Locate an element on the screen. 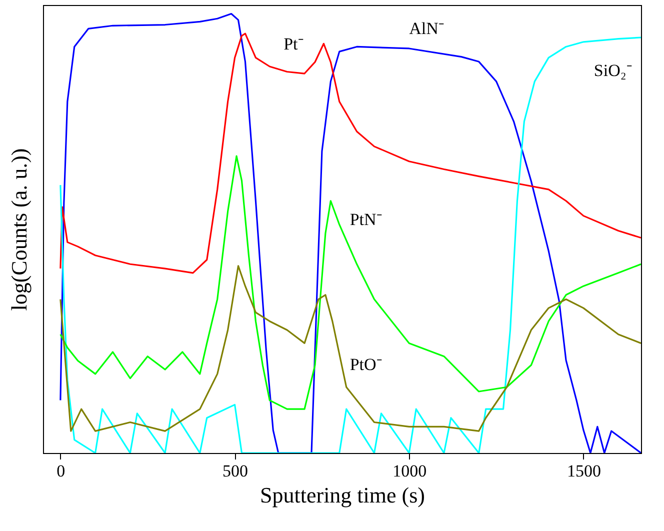 Image resolution: width=664 pixels, height=531 pixels. x-tick-label: 1000 is located at coordinates (409, 471).